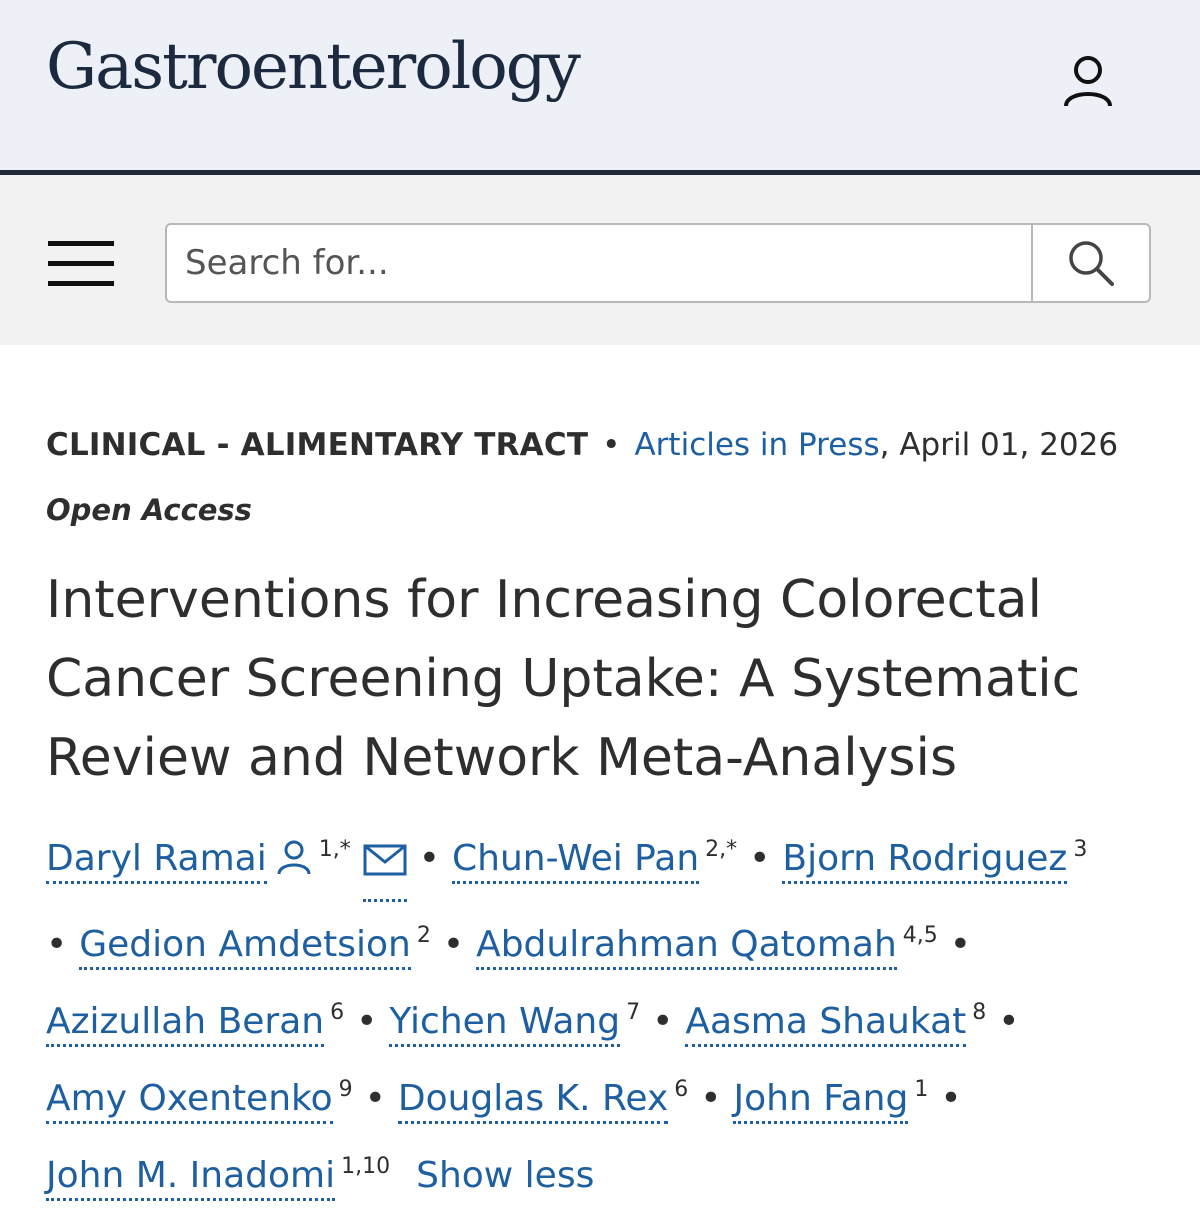 The image size is (1200, 1210). I want to click on author-link: Yichen Wang, so click(505, 1024).